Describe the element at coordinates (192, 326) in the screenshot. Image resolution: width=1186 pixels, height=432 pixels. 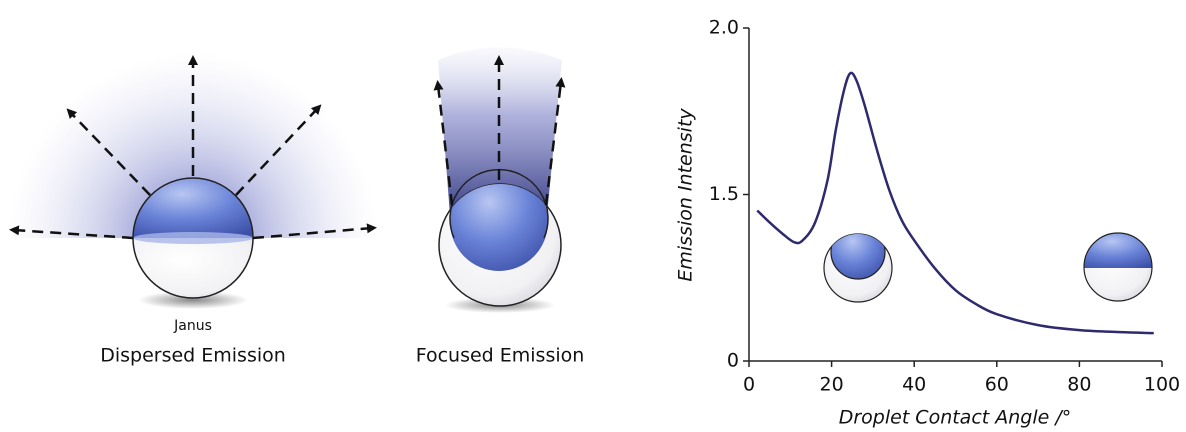
I see `sublabel: Janus` at that location.